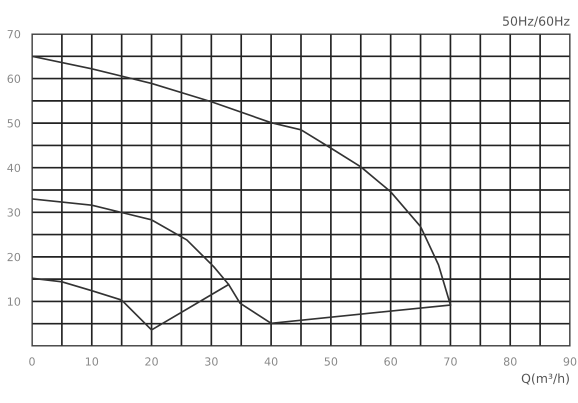 The height and width of the screenshot is (403, 578). Describe the element at coordinates (14, 34) in the screenshot. I see `y-tick-label: 70` at that location.